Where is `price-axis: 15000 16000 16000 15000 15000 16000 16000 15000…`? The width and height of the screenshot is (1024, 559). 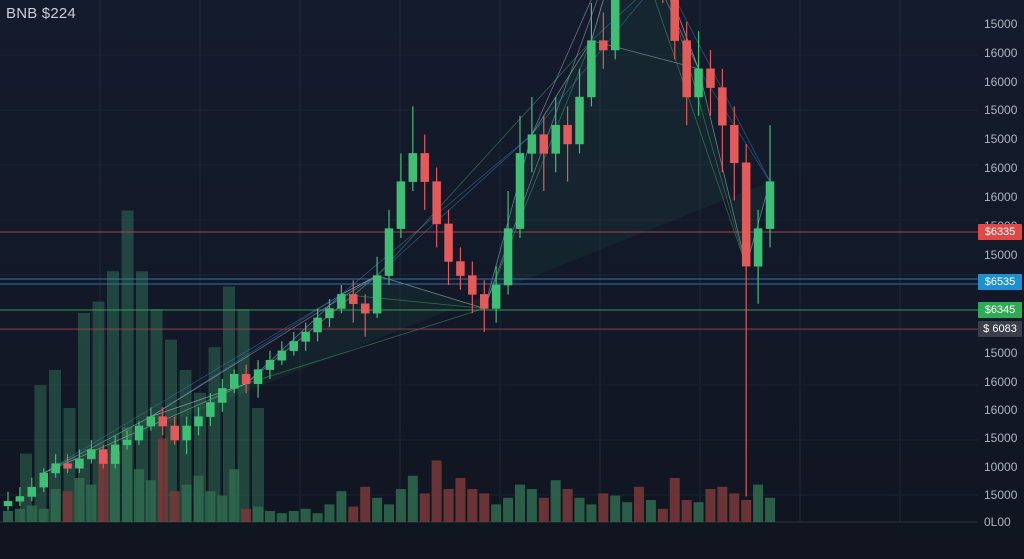
price-axis: 15000 16000 16000 15000 15000 16000 16000 15000… is located at coordinates (1001, 279).